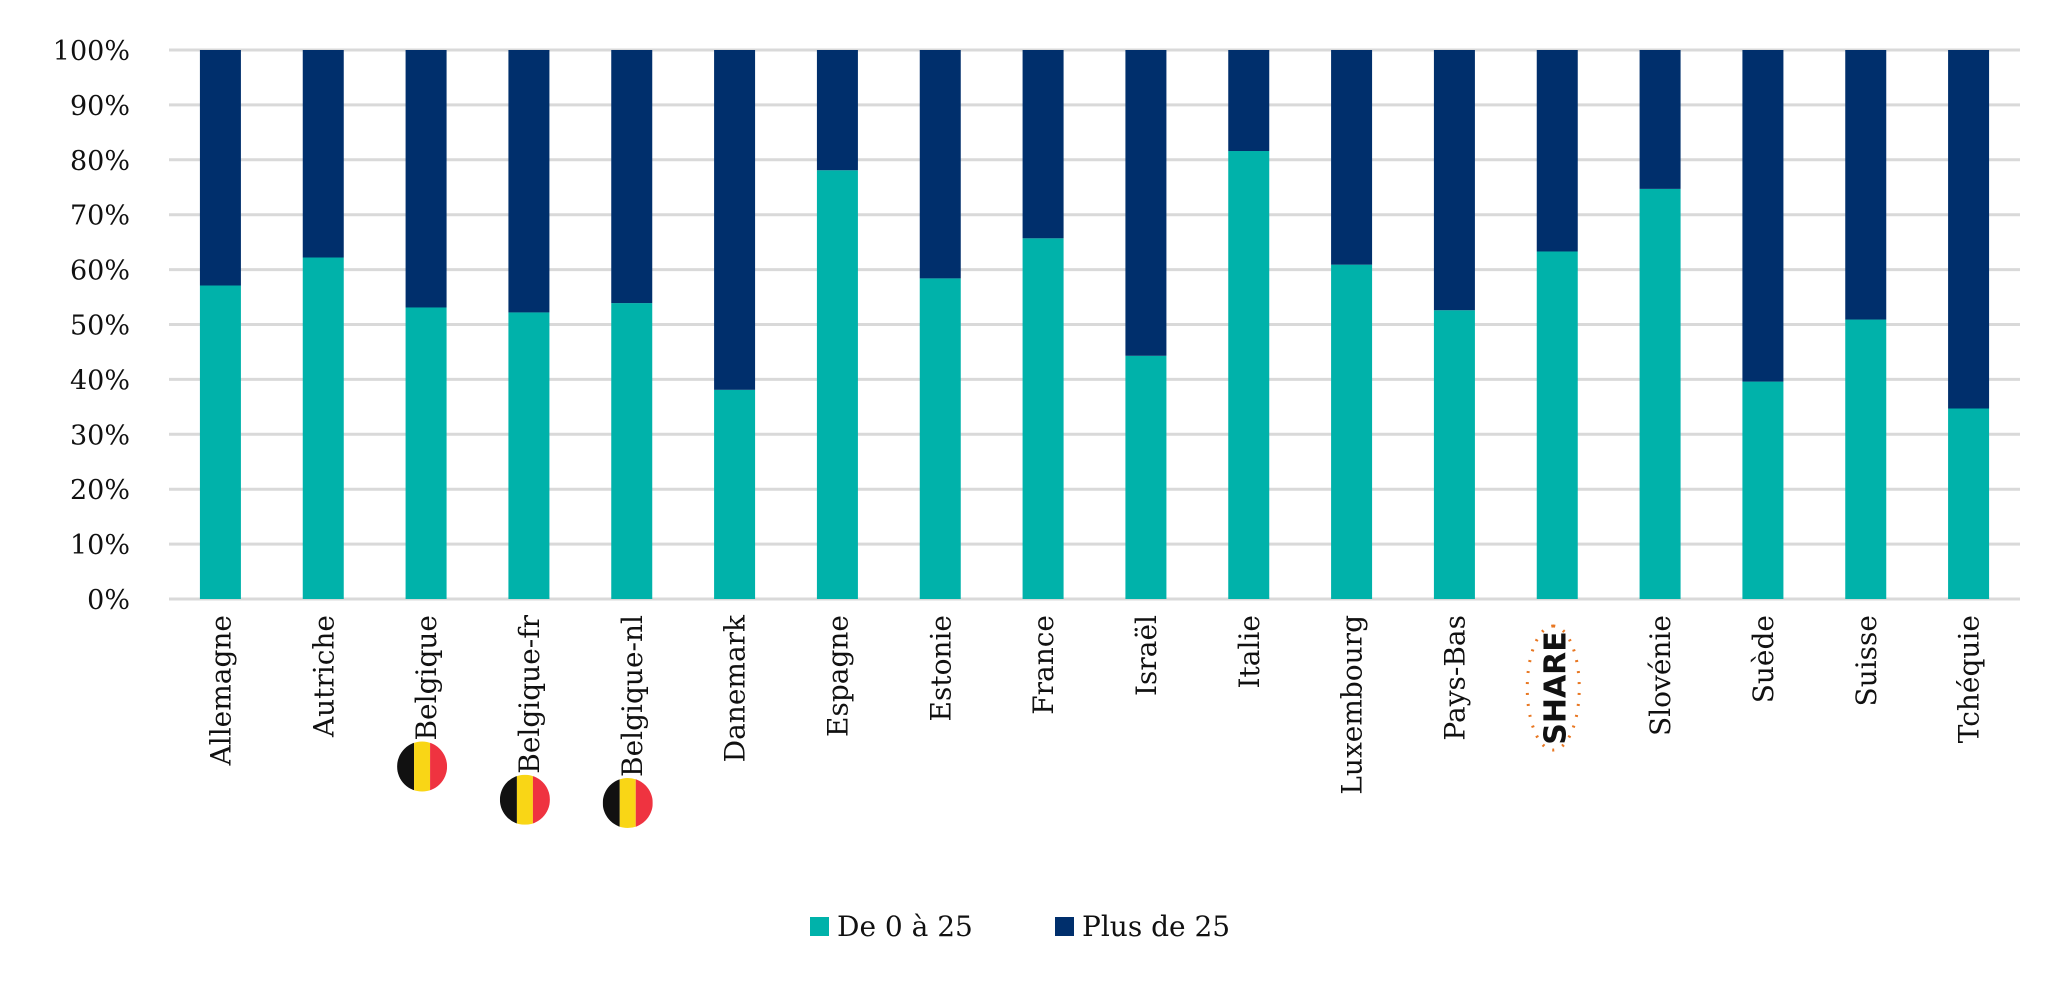 The image size is (2057, 989). Describe the element at coordinates (100, 216) in the screenshot. I see `y-tick-label: 70%` at that location.